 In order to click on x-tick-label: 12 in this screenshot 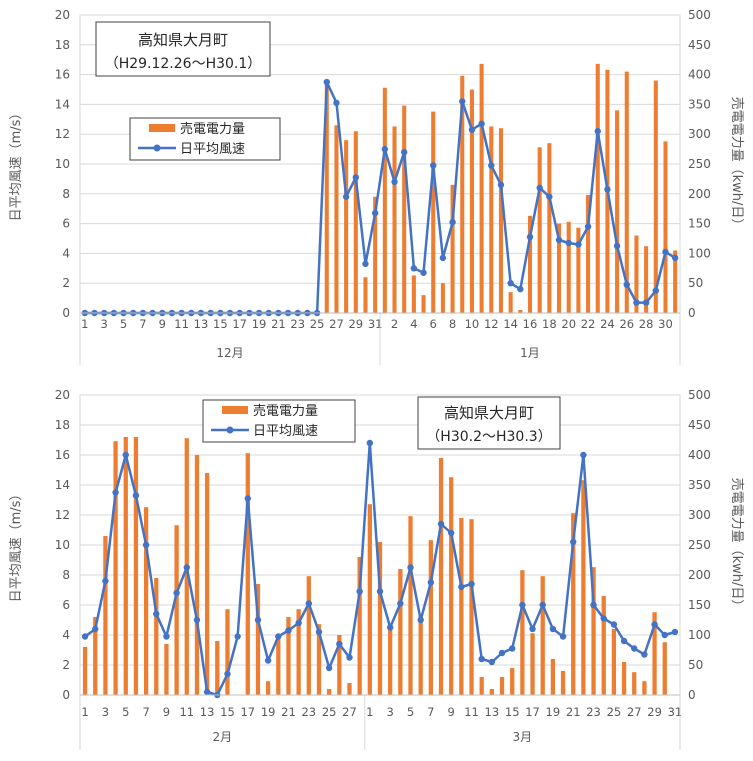, I will do `click(491, 324)`.